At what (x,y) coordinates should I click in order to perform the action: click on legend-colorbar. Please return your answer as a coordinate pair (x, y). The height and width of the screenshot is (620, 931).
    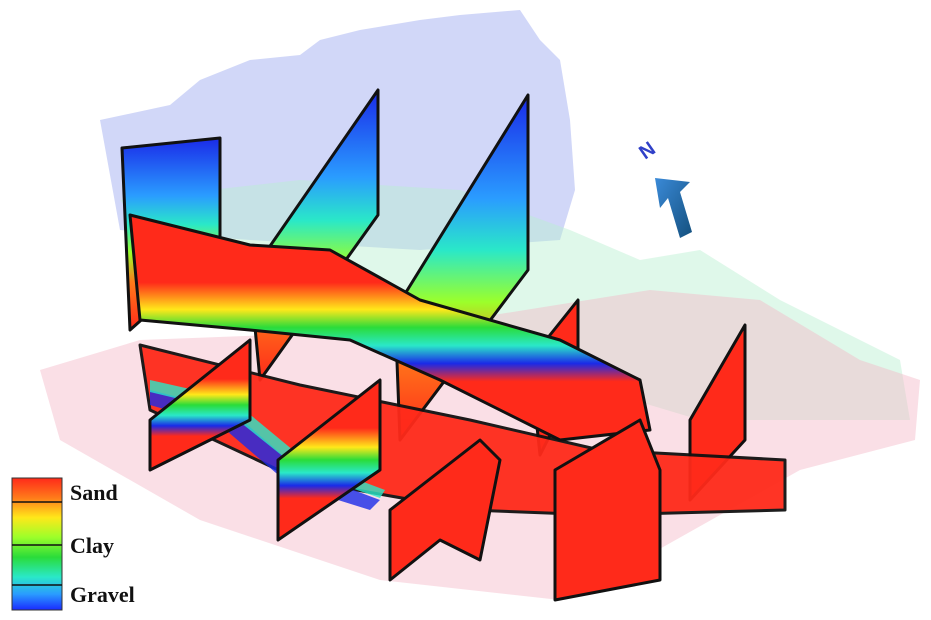
    Looking at the image, I should click on (37, 544).